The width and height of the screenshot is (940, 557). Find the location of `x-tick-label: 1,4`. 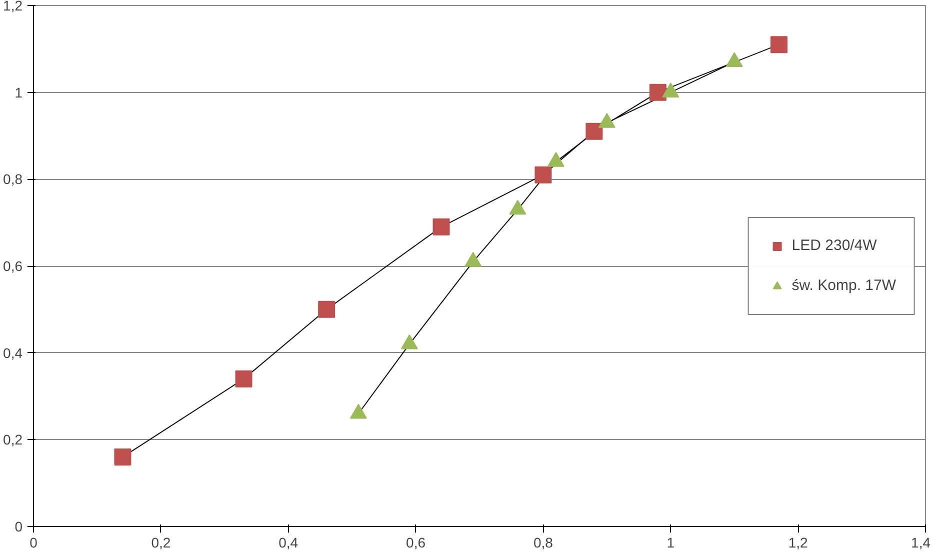

x-tick-label: 1,4 is located at coordinates (921, 542).